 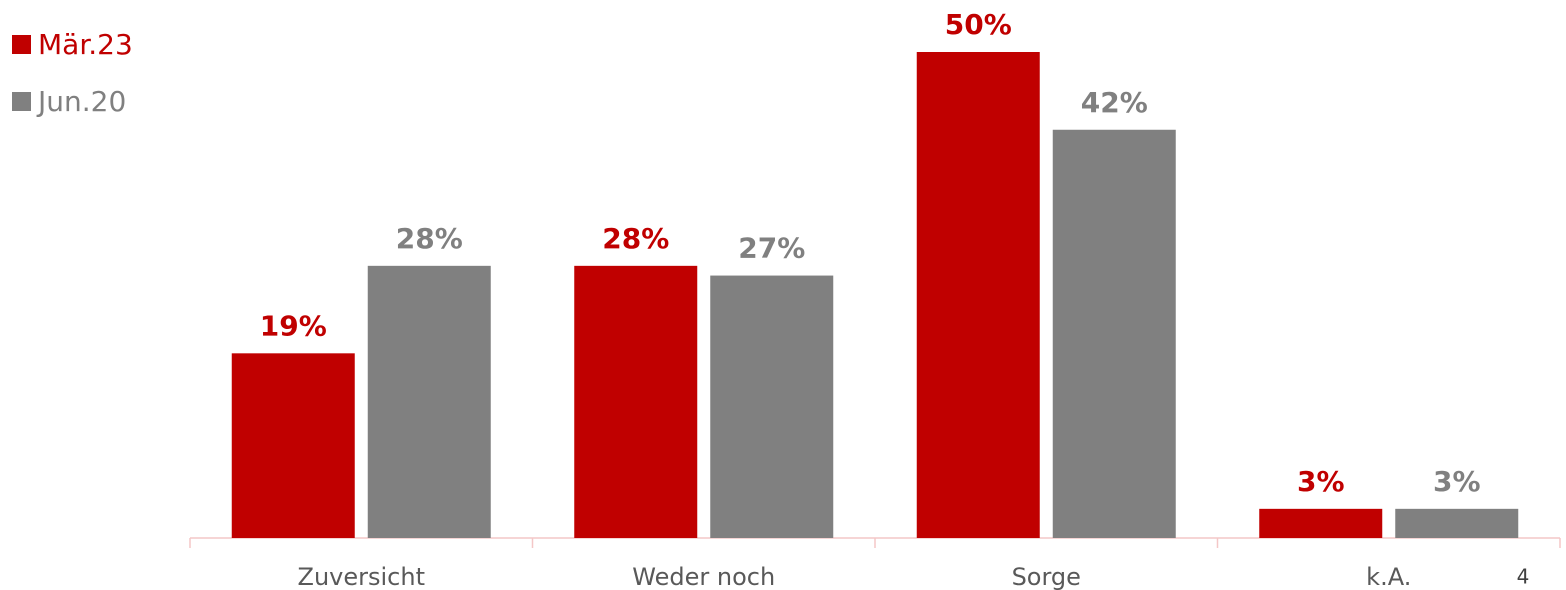 I want to click on legend-label: Mär.23, so click(x=85, y=44).